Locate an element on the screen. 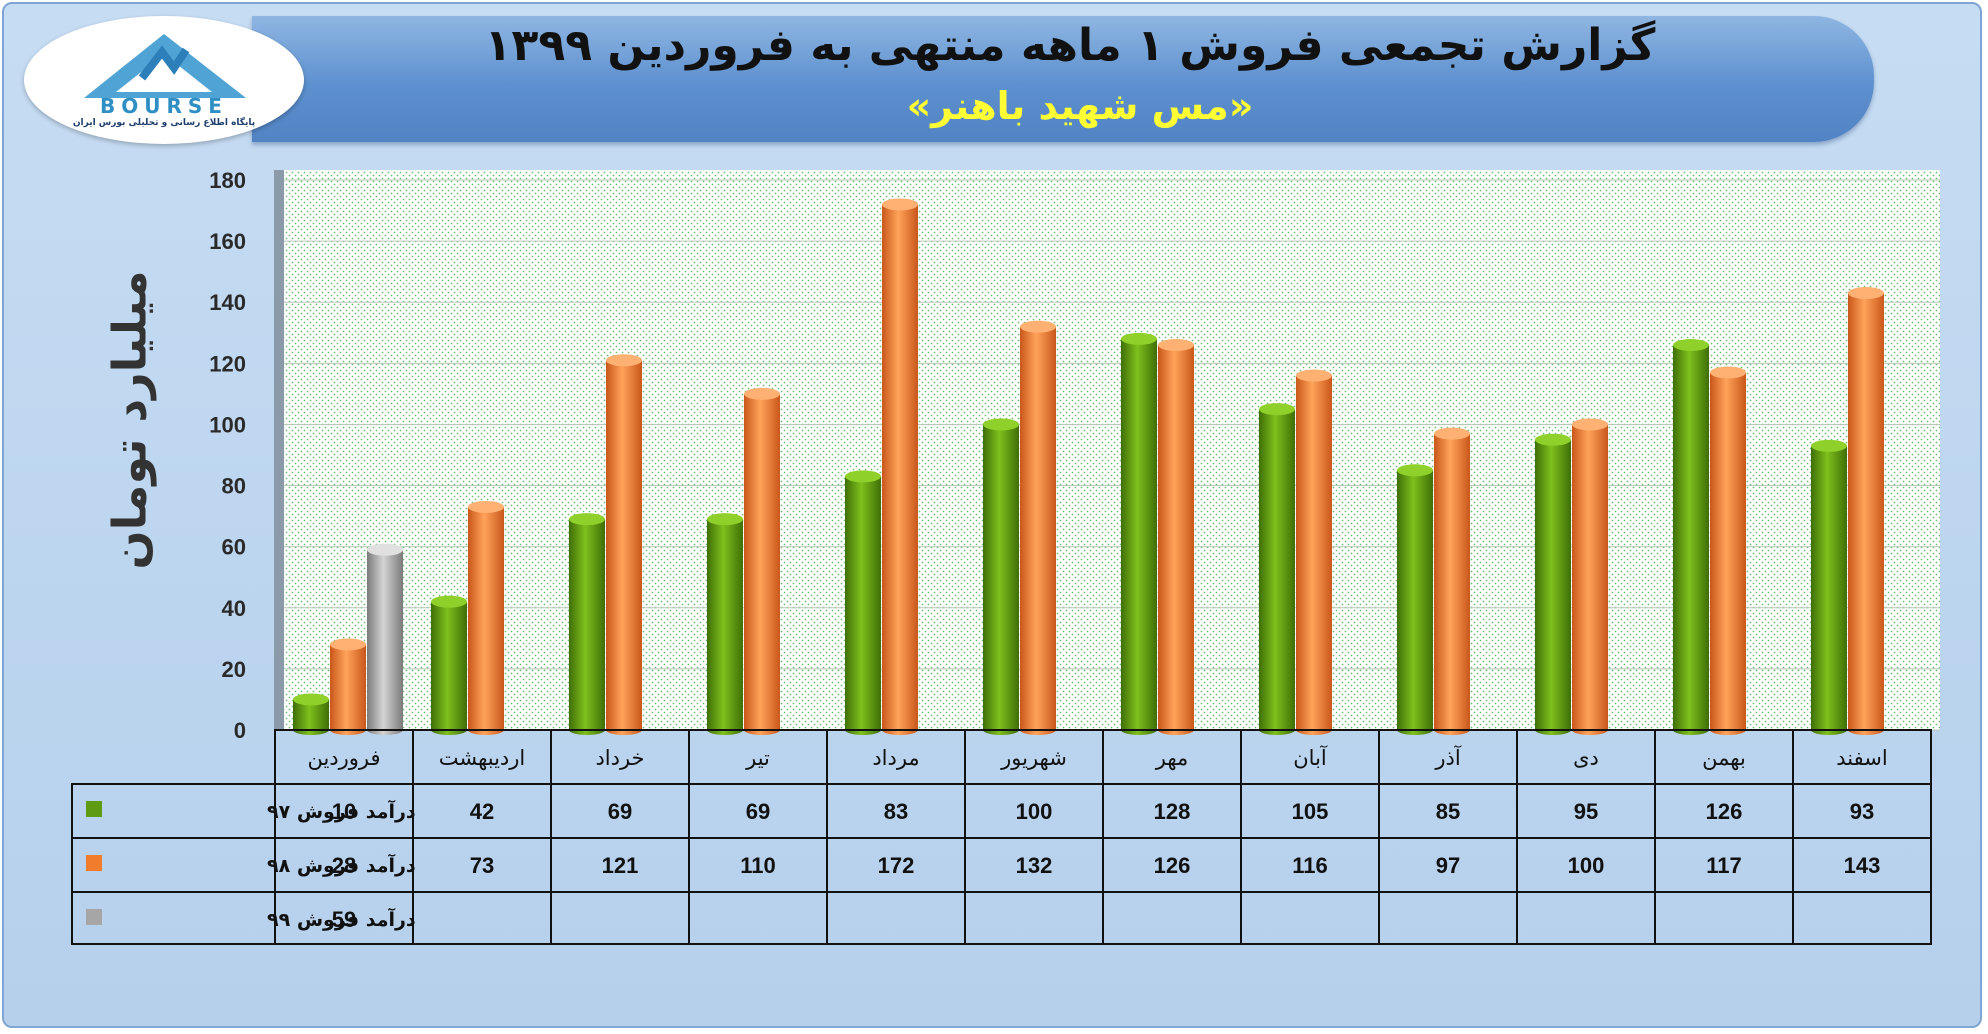  bourse-logo-icon is located at coordinates (165, 66).